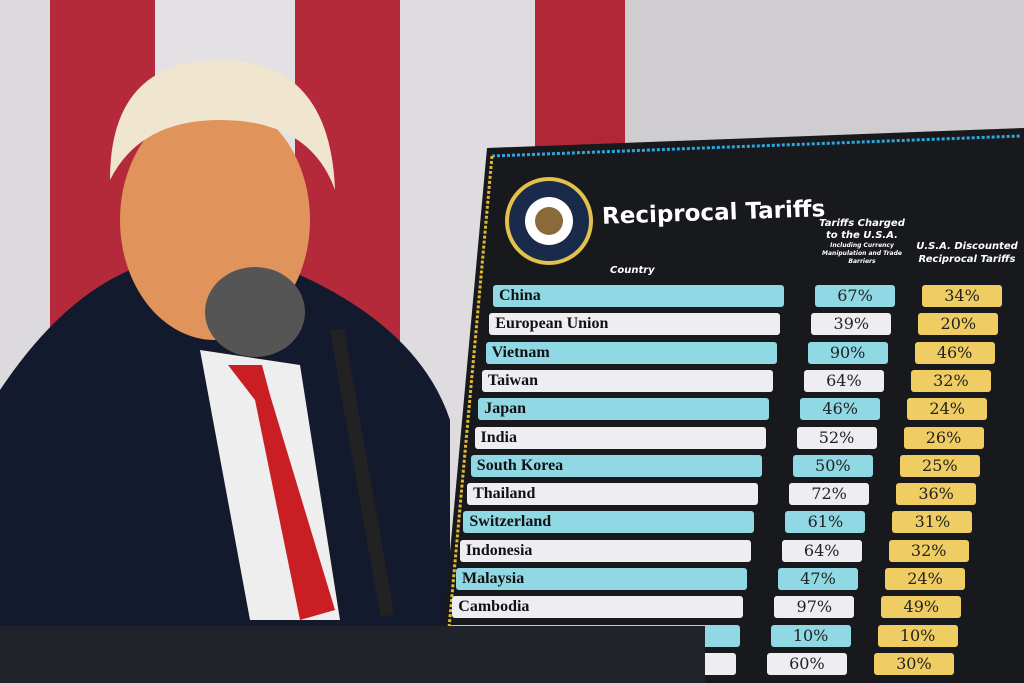  What do you see at coordinates (939, 465) in the screenshot?
I see `discounted-cell: 25%` at bounding box center [939, 465].